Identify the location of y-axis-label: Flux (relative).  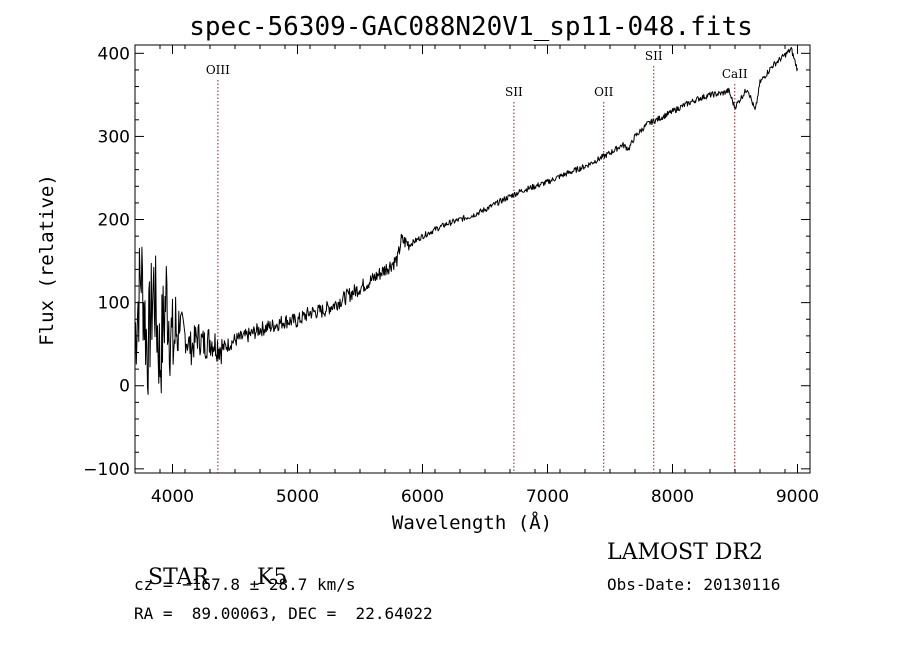
(47, 260).